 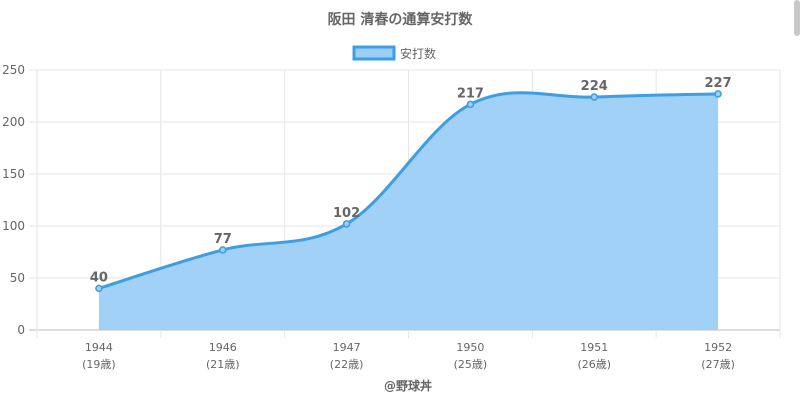 What do you see at coordinates (99, 347) in the screenshot?
I see `x-tick-label: 1944` at bounding box center [99, 347].